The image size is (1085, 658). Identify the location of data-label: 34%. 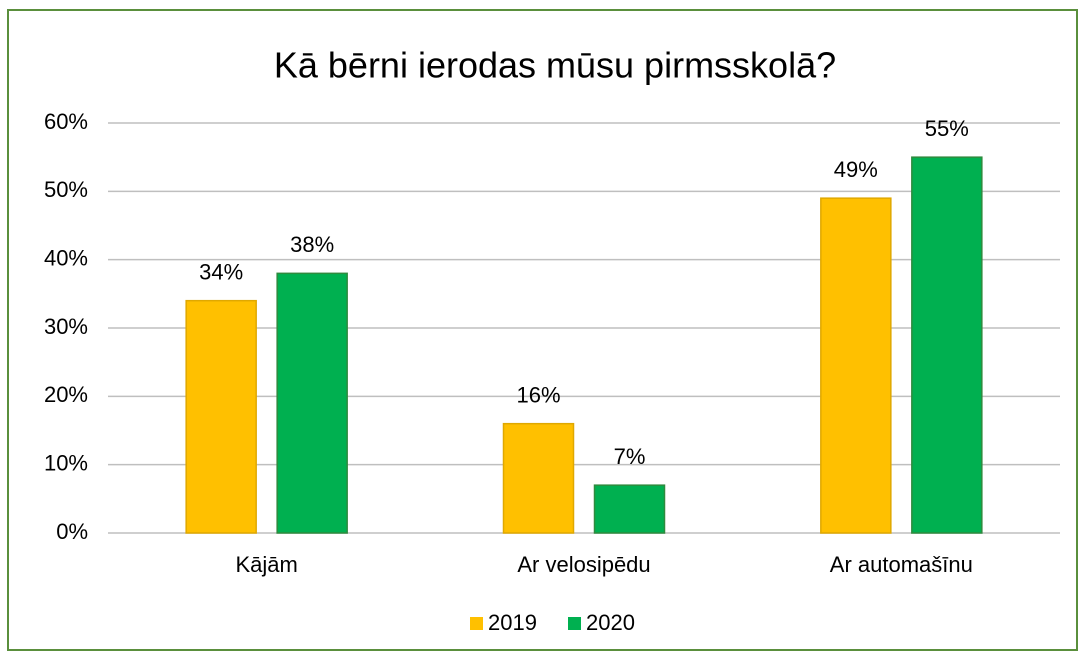
(221, 271).